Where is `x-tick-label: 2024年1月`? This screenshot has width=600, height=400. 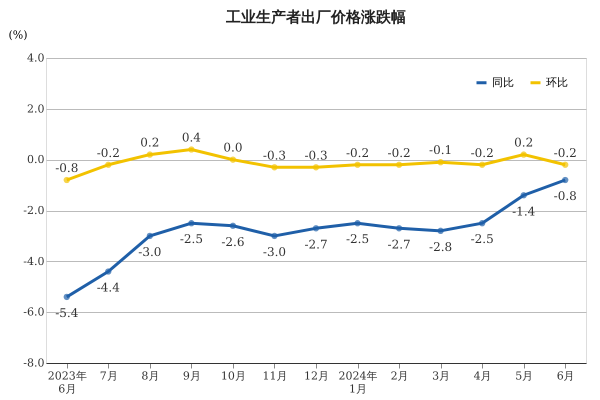 x-tick-label: 2024年1月 is located at coordinates (358, 383).